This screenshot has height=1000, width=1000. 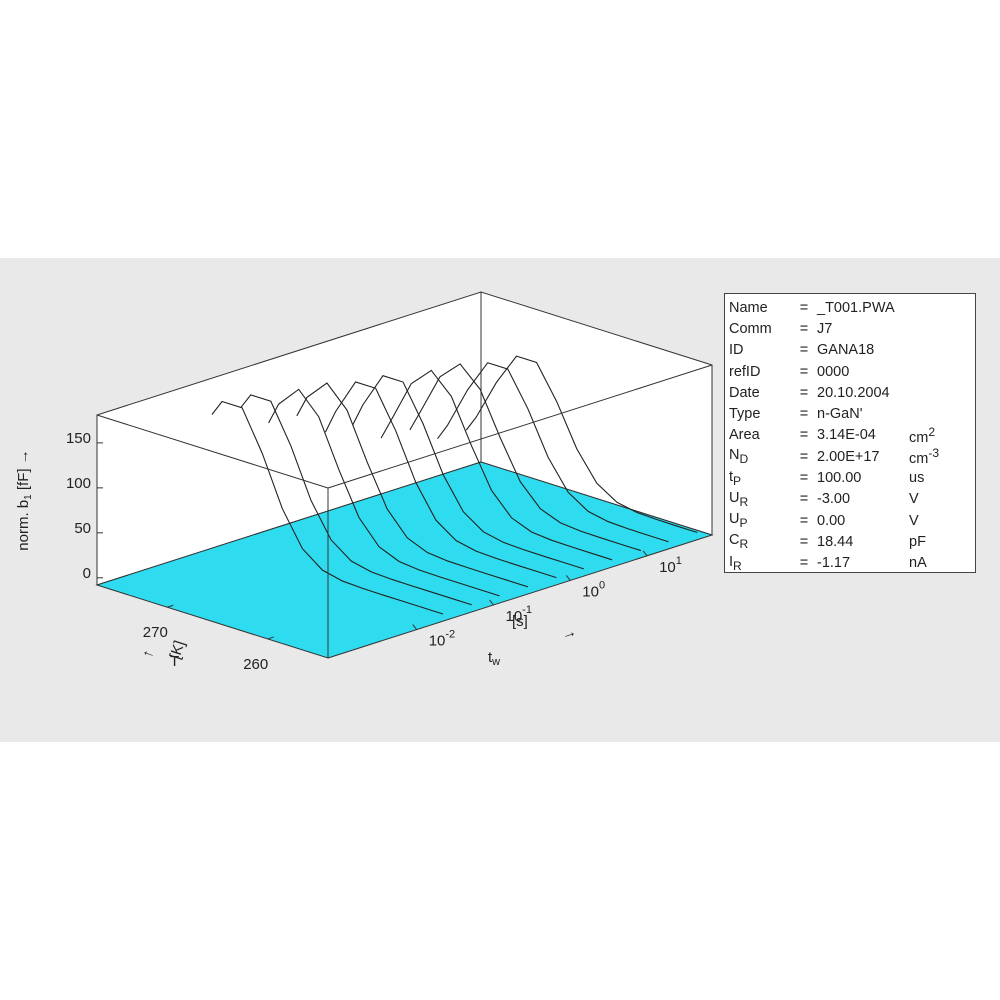 What do you see at coordinates (734, 540) in the screenshot?
I see `info-key: C` at bounding box center [734, 540].